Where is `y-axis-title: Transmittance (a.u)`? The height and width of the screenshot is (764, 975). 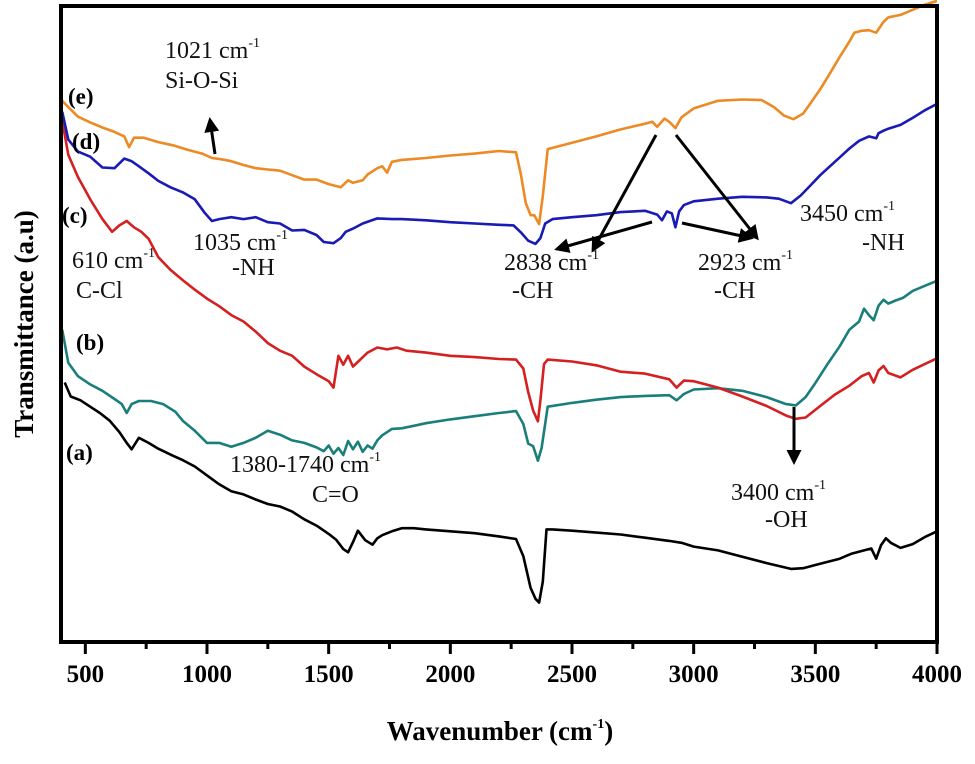 y-axis-title: Transmittance (a.u) is located at coordinates (24, 323).